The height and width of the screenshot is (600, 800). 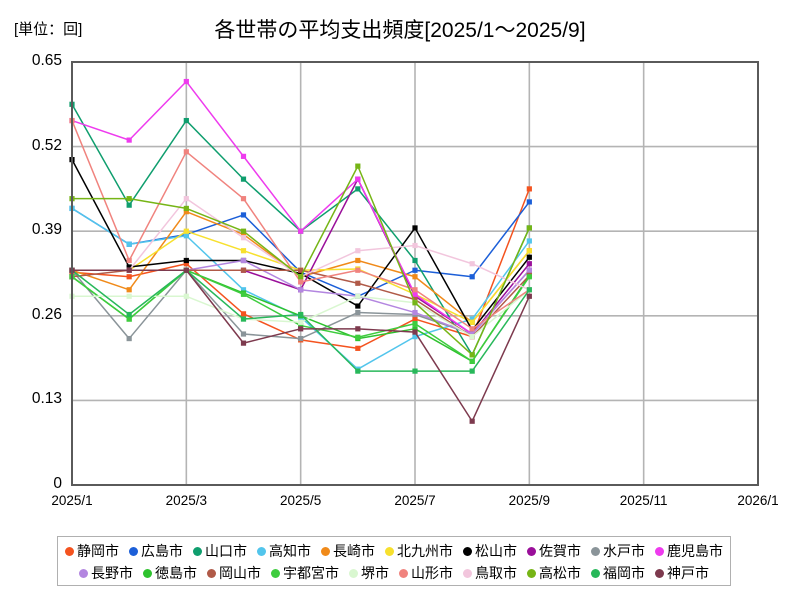 I want to click on legend-label: 福岡市, so click(x=624, y=573).